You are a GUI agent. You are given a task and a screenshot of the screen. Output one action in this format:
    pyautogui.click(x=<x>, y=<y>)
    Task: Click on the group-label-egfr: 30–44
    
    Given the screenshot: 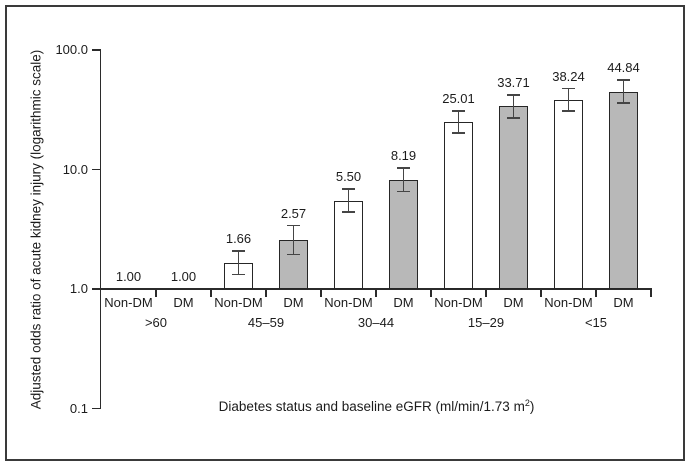 What is the action you would take?
    pyautogui.click(x=376, y=322)
    